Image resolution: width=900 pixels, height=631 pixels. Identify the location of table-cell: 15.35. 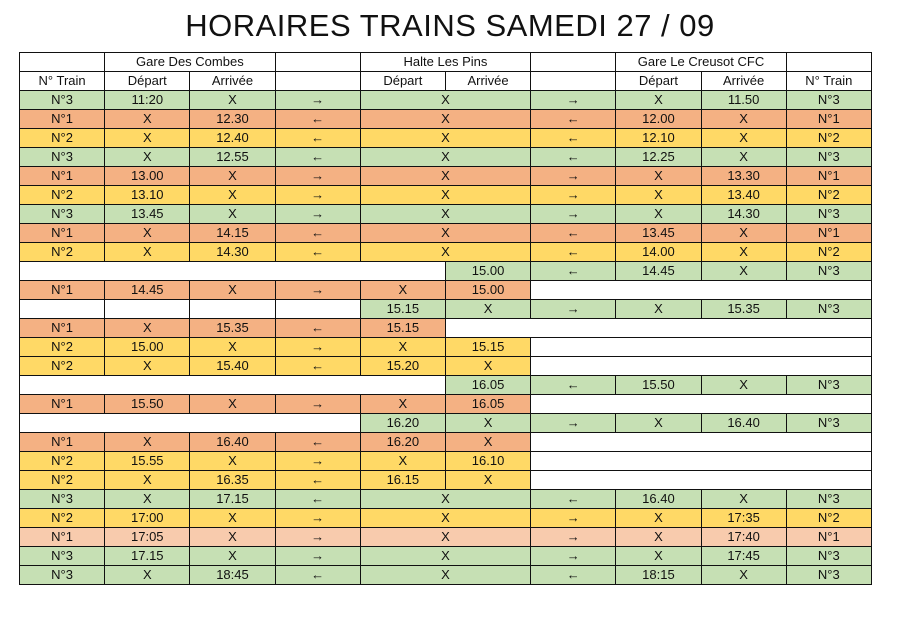
(232, 328).